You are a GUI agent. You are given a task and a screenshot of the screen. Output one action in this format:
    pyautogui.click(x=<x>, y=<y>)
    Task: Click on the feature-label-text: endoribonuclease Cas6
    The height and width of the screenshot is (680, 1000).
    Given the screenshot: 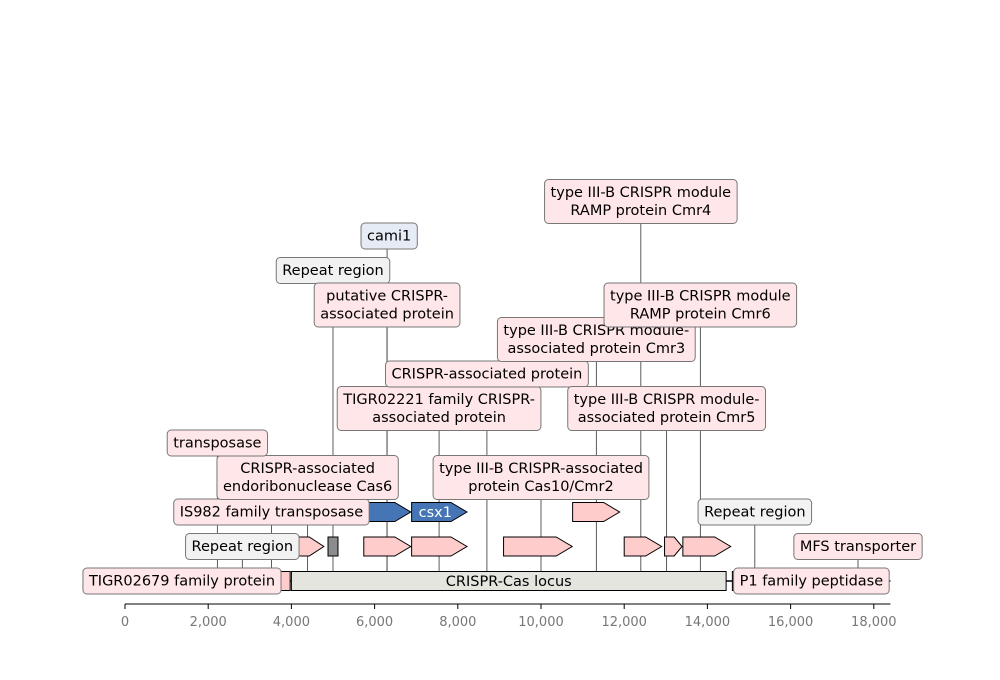 What is the action you would take?
    pyautogui.click(x=307, y=487)
    